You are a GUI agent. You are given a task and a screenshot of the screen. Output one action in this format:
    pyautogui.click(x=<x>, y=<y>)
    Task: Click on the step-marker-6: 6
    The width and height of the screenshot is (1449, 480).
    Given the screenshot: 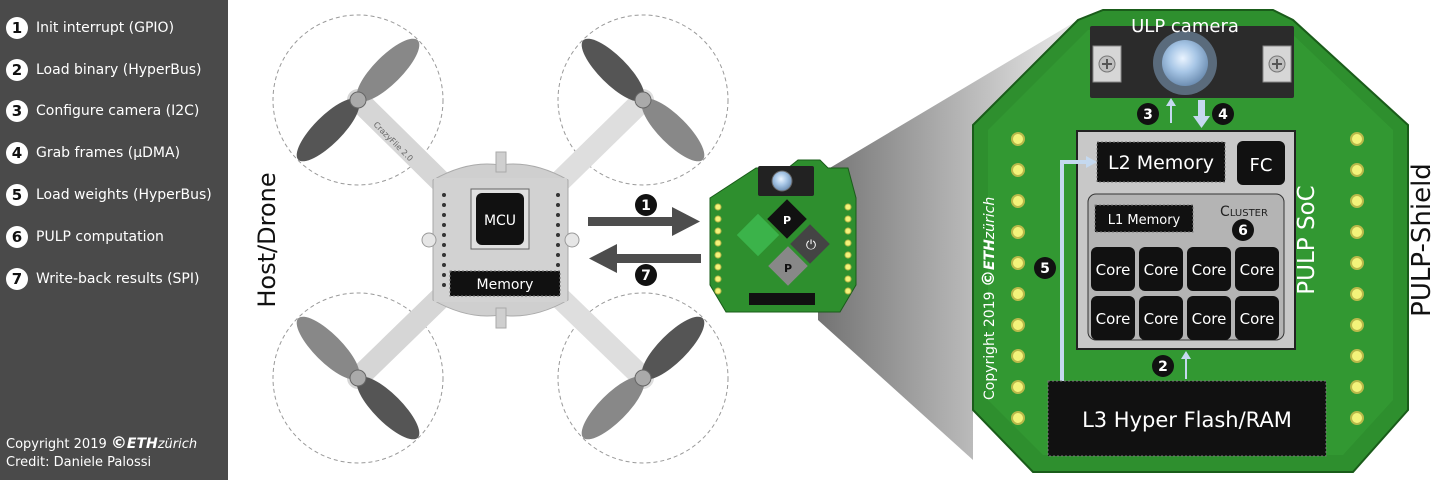 What is the action you would take?
    pyautogui.click(x=1243, y=231)
    